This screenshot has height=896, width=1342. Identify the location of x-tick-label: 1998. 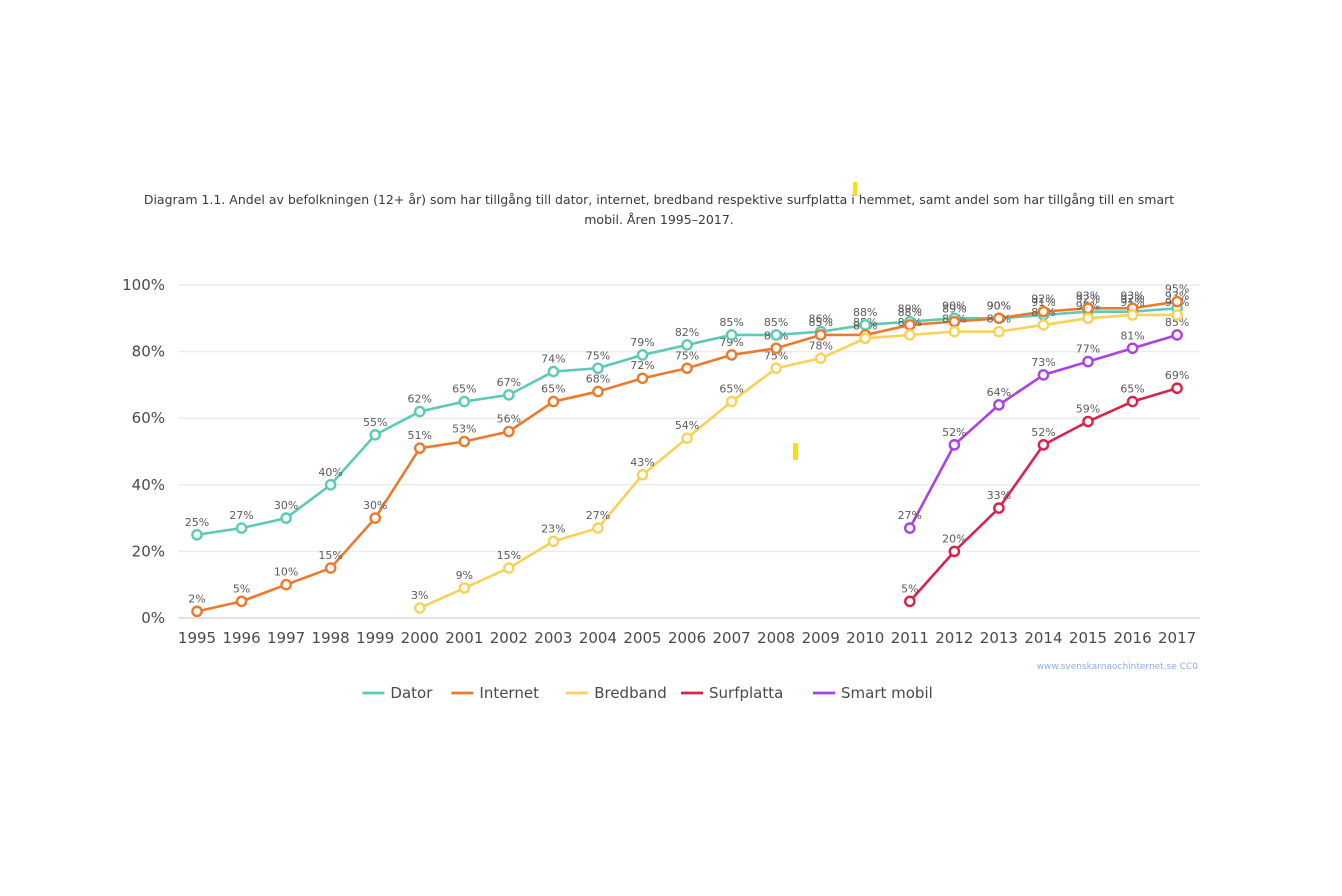
(331, 638).